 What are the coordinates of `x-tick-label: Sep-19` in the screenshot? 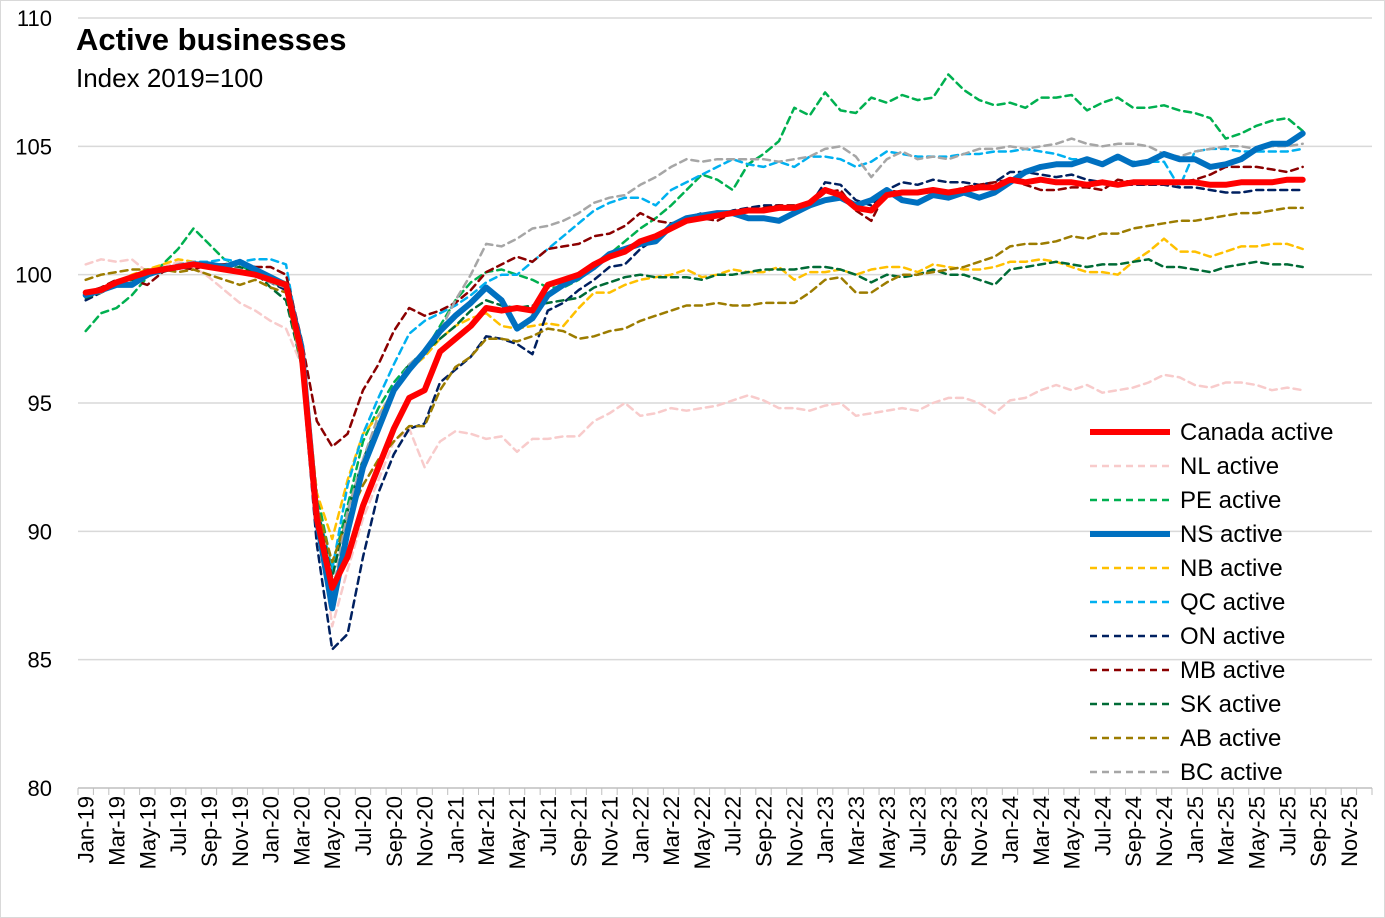 It's located at (209, 831).